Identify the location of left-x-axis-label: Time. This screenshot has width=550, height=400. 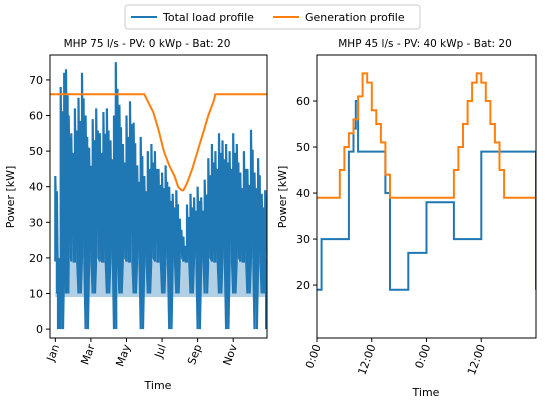
(158, 385).